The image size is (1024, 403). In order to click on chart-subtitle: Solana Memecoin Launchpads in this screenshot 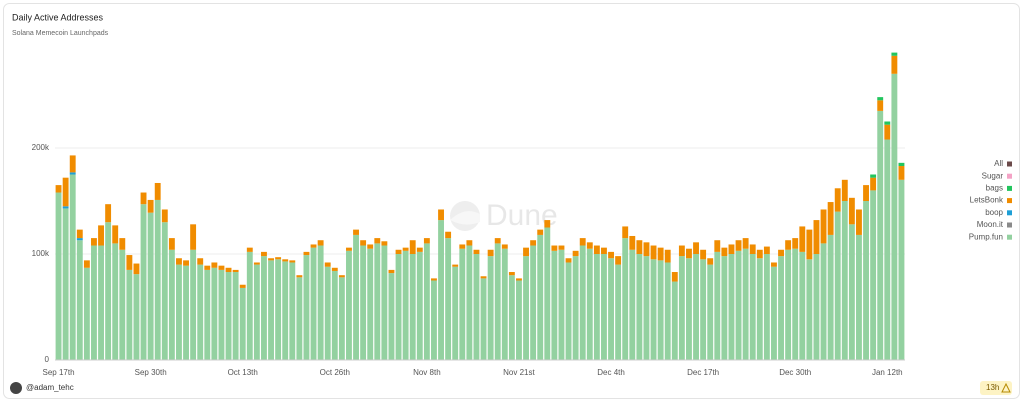, I will do `click(60, 33)`.